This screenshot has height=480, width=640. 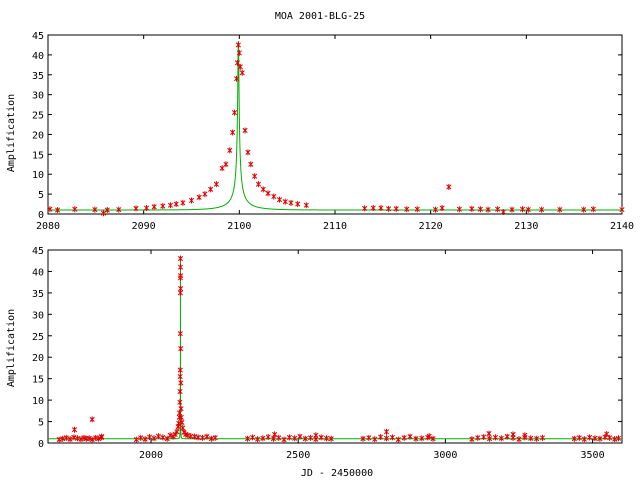 What do you see at coordinates (38, 56) in the screenshot?
I see `y-tick-label: 40` at bounding box center [38, 56].